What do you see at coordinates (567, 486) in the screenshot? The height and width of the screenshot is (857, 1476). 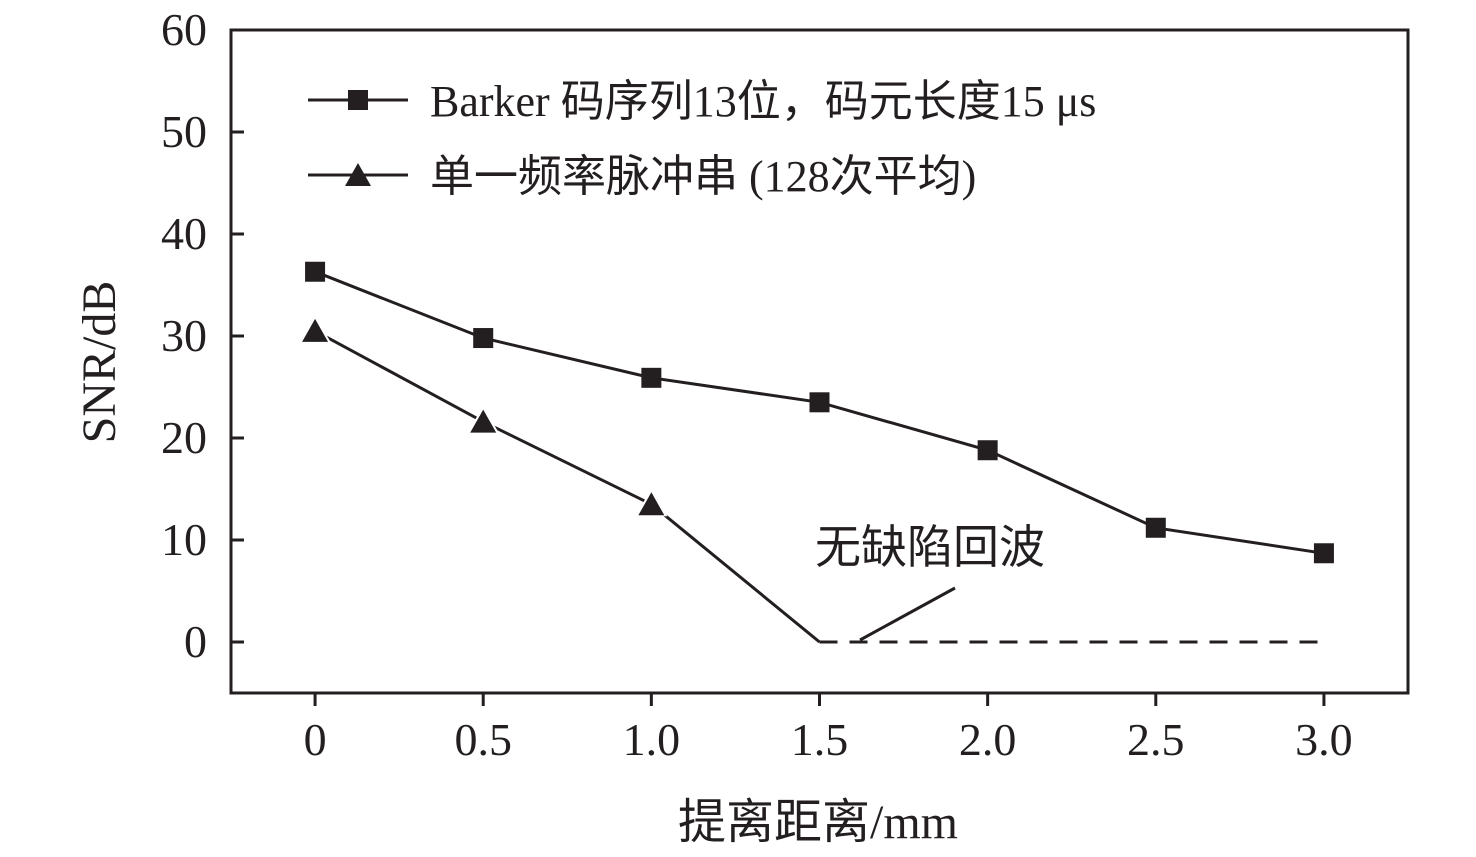 I see `series-line` at bounding box center [567, 486].